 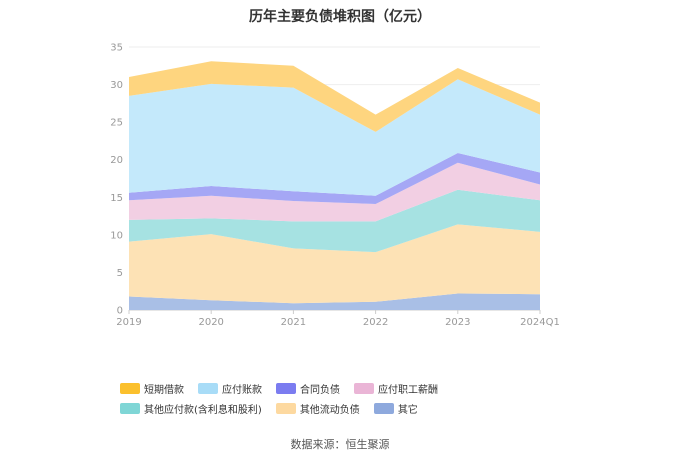 What do you see at coordinates (203, 410) in the screenshot?
I see `legend-label: 其他应付款(含利息和股利)` at bounding box center [203, 410].